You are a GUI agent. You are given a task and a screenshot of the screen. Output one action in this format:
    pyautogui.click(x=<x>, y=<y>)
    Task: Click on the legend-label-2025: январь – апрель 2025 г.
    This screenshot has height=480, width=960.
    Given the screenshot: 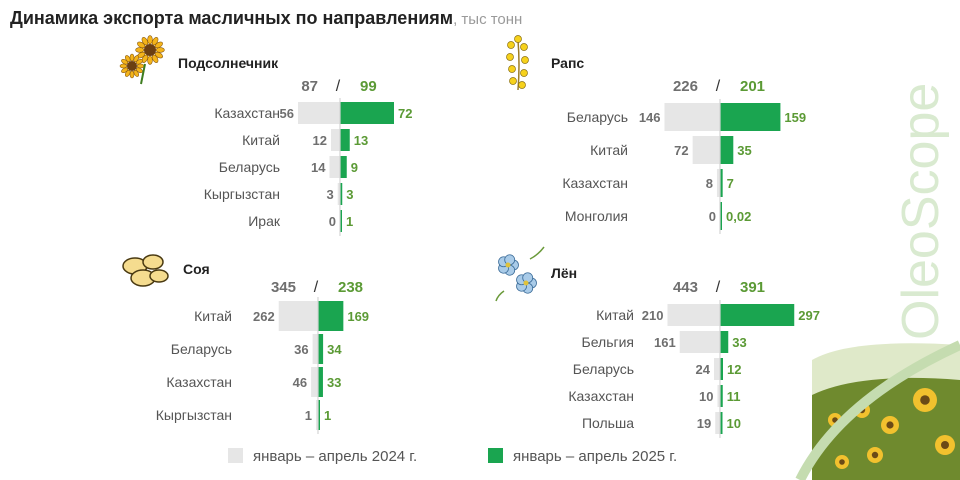 What is the action you would take?
    pyautogui.click(x=595, y=456)
    